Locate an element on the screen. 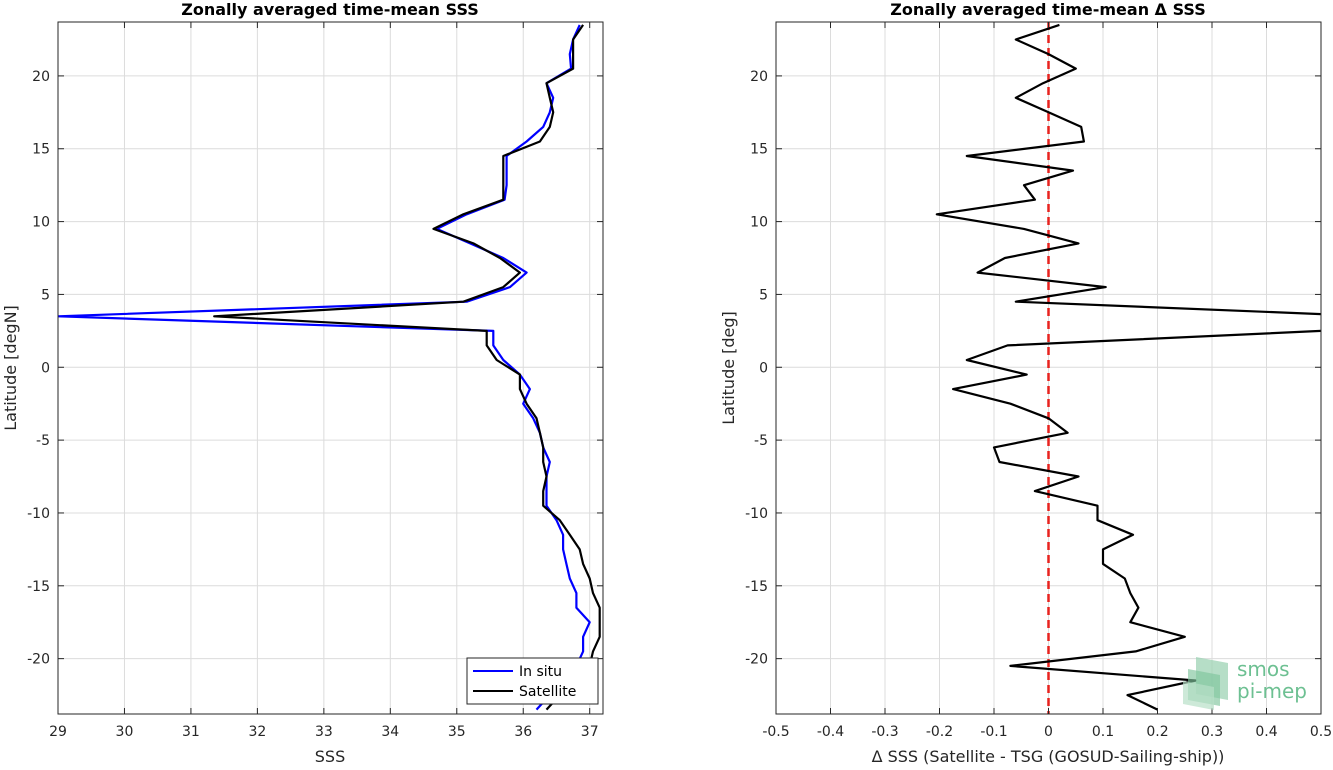  legend: In situ Satellite is located at coordinates (532, 681).